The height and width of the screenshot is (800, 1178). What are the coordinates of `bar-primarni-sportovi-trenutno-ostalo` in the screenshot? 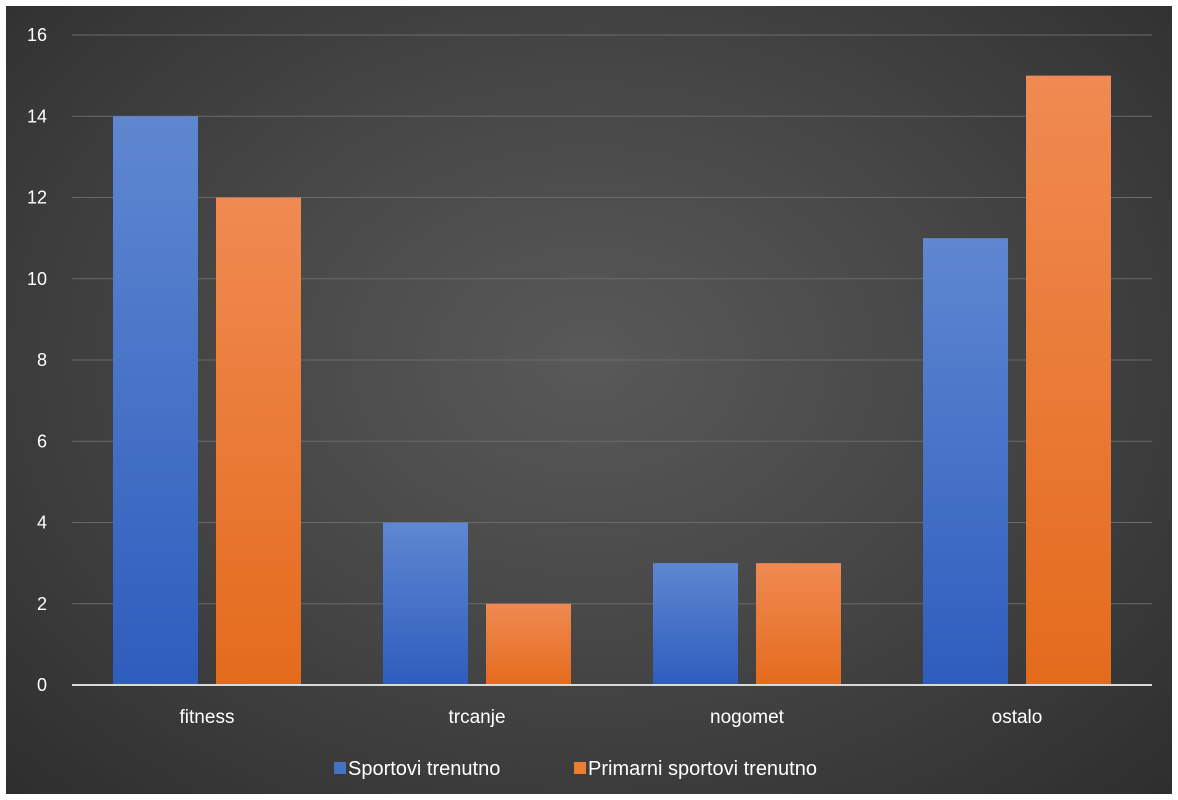 It's located at (1068, 380).